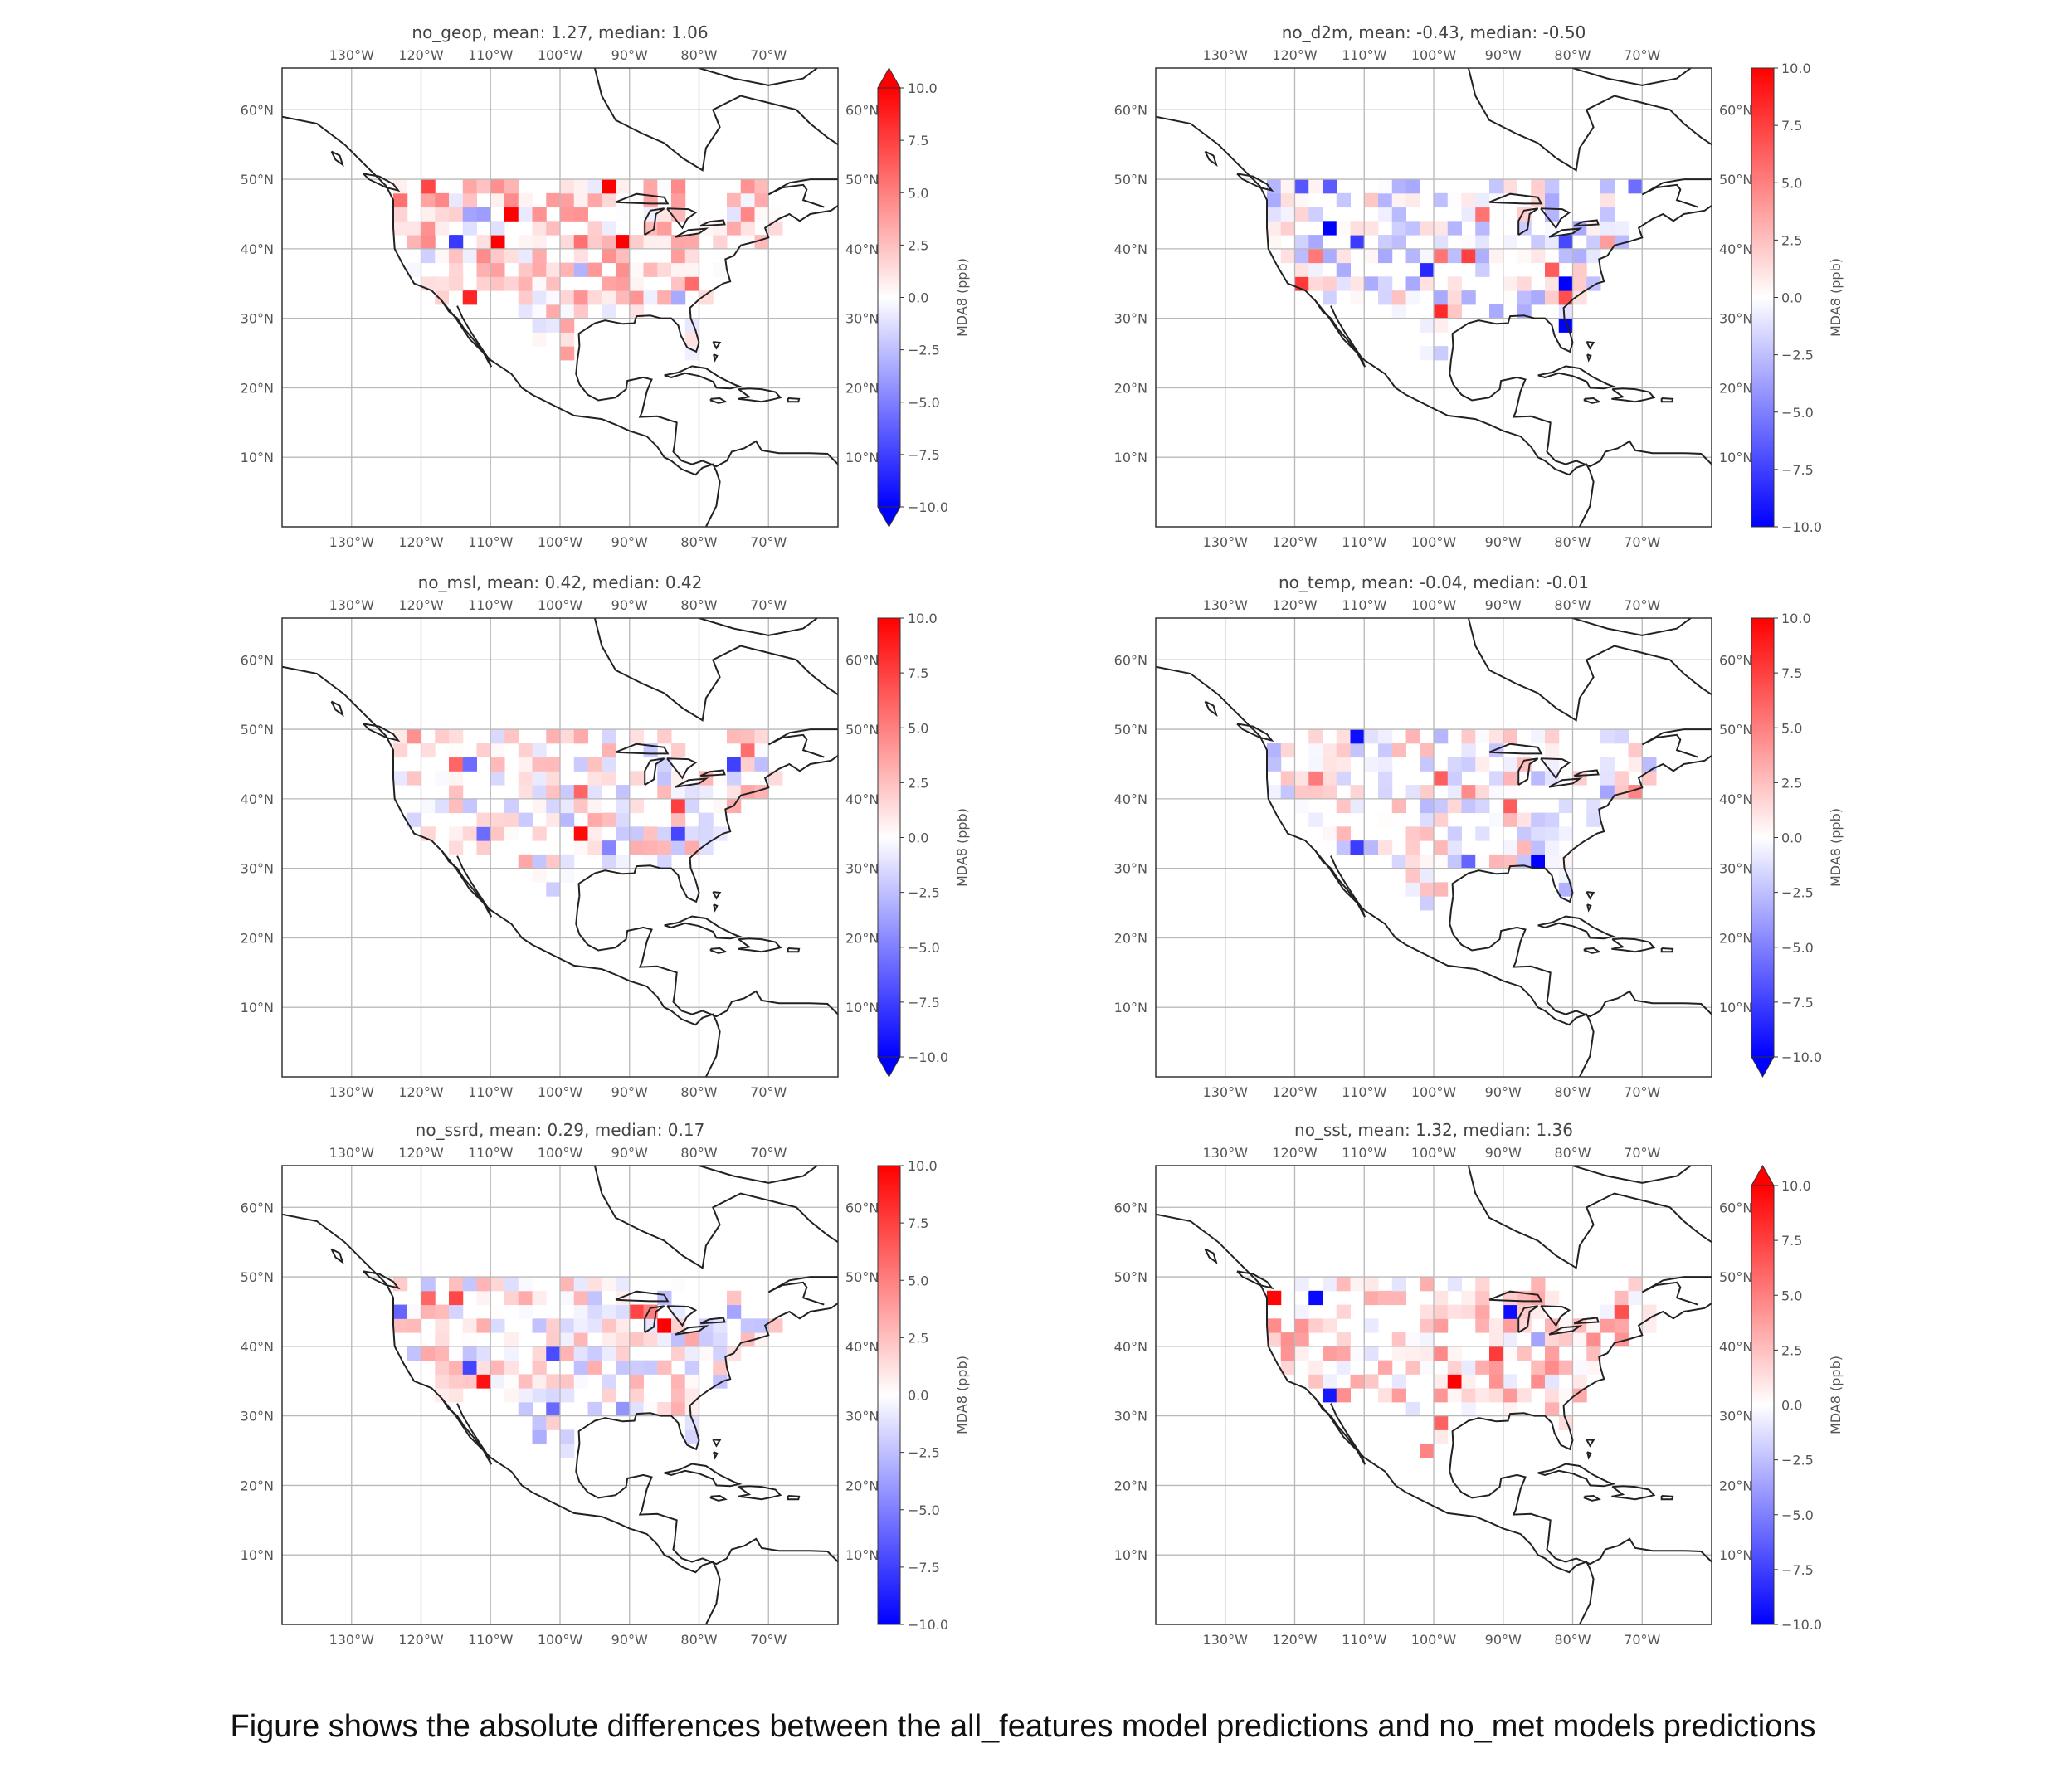 This screenshot has height=1792, width=2046. I want to click on colorbar, so click(1763, 297).